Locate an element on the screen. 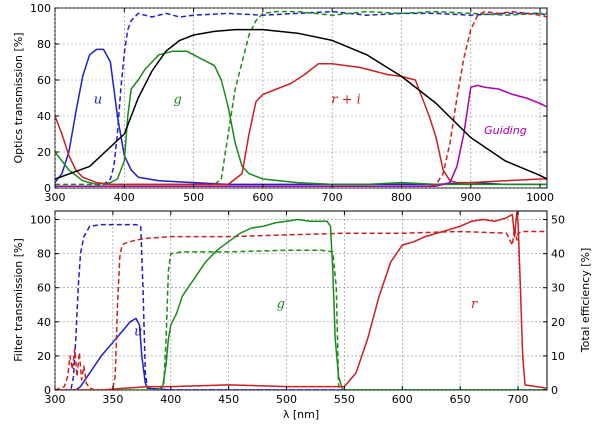  bottom-y2tick-label: 0 is located at coordinates (554, 390).